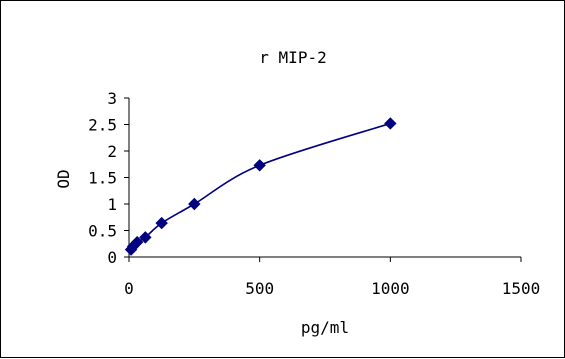  I want to click on x-tick-label: 1000, so click(390, 288).